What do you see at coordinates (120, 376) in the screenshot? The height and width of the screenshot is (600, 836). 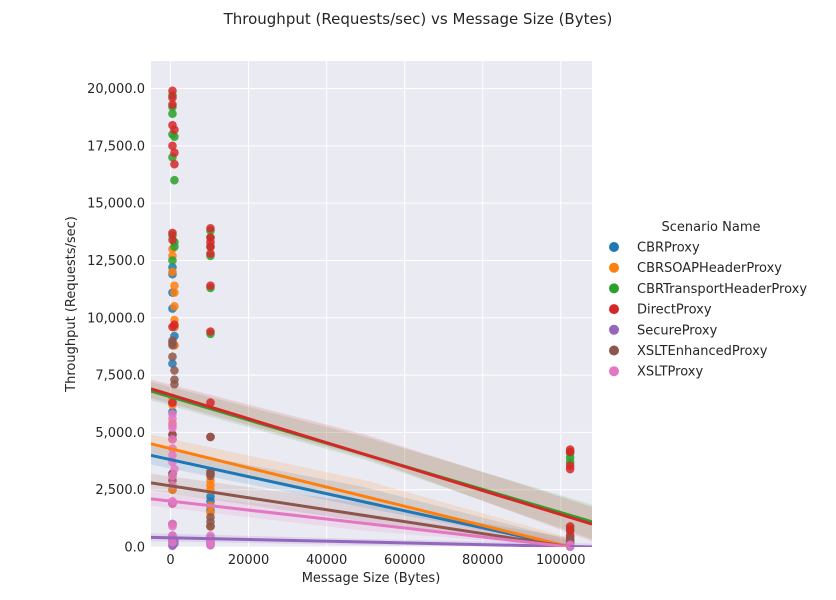 I see `y-tick-label: 7,500.0` at bounding box center [120, 376].